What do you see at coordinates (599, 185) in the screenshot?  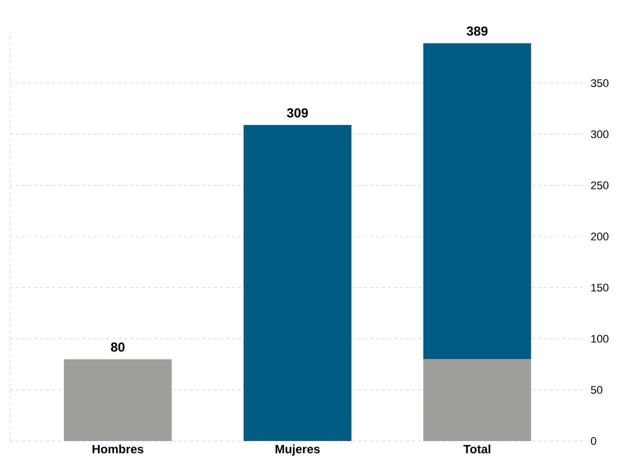 I see `y-tick-label: 250` at bounding box center [599, 185].